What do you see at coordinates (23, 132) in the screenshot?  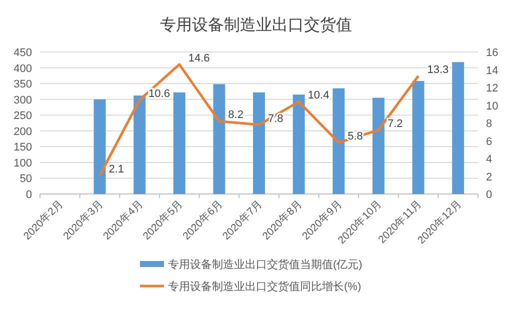 I see `y-tick-label: 200` at bounding box center [23, 132].